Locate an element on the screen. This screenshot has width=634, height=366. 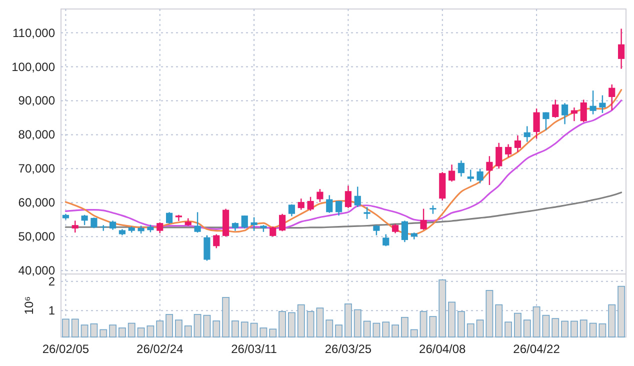
x-tick-label: 26/03/25 is located at coordinates (348, 349).